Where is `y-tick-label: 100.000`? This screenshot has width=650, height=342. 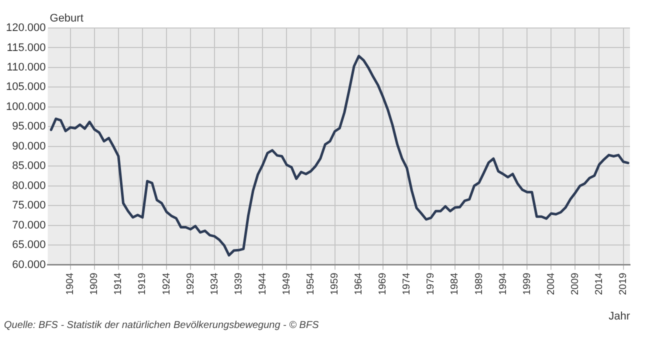 y-tick-label: 100.000 is located at coordinates (26, 106).